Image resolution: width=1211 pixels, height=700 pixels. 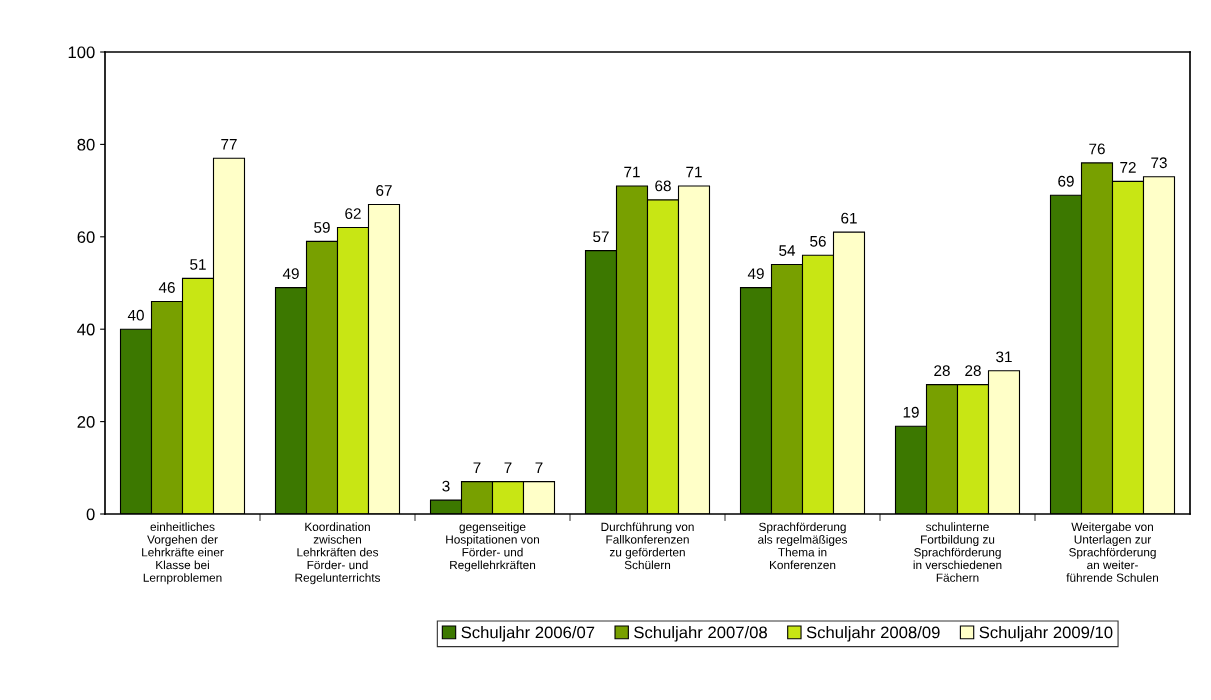 What do you see at coordinates (787, 250) in the screenshot?
I see `data-label: 54` at bounding box center [787, 250].